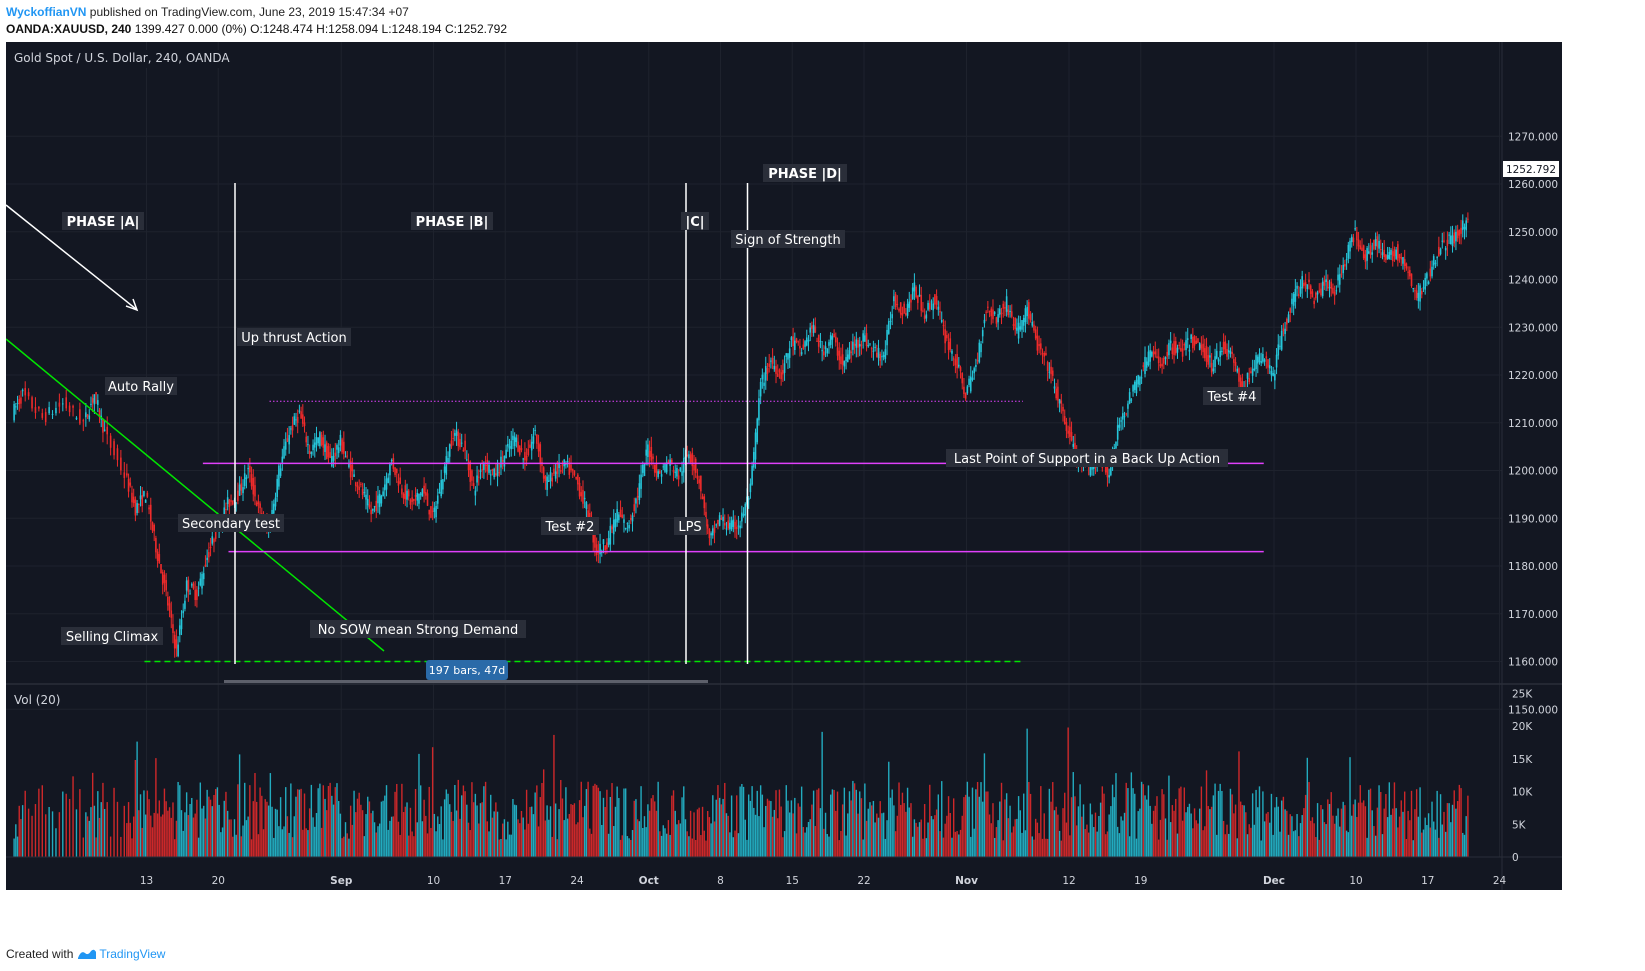  Describe the element at coordinates (132, 954) in the screenshot. I see `tradingview-link: TradingView` at that location.